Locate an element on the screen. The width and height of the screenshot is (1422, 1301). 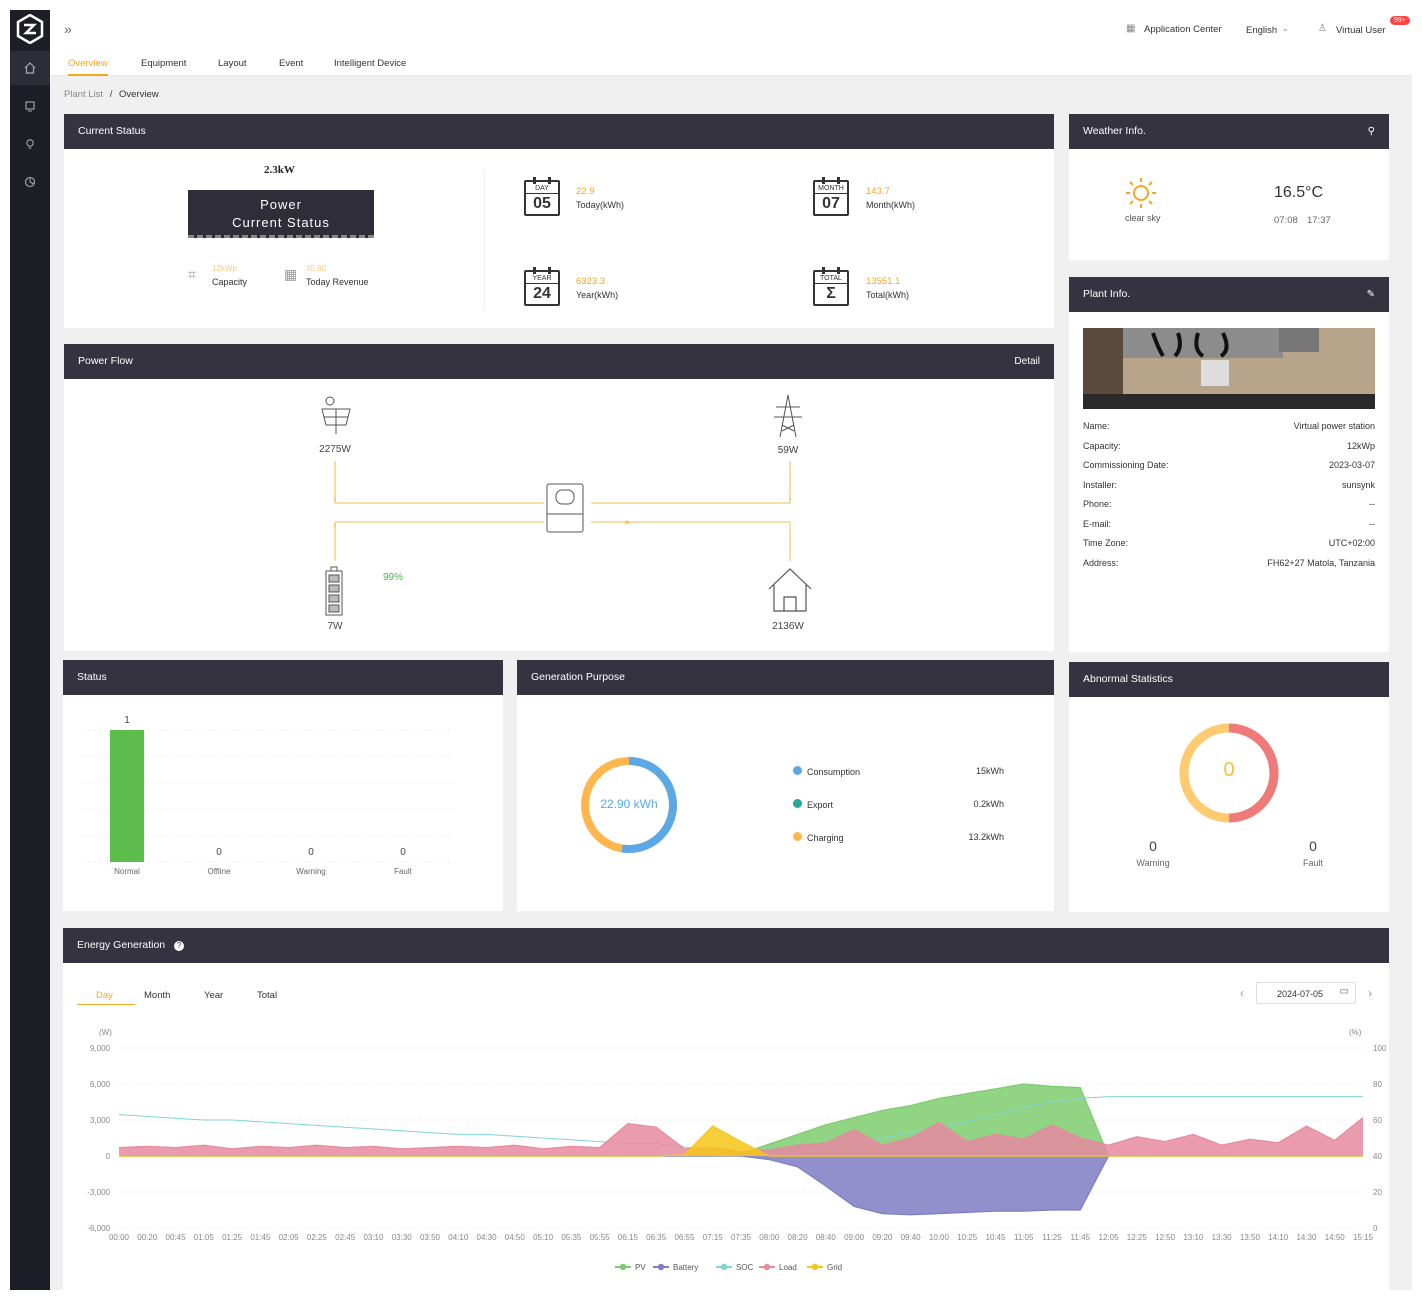
language-select: English is located at coordinates (1262, 30).